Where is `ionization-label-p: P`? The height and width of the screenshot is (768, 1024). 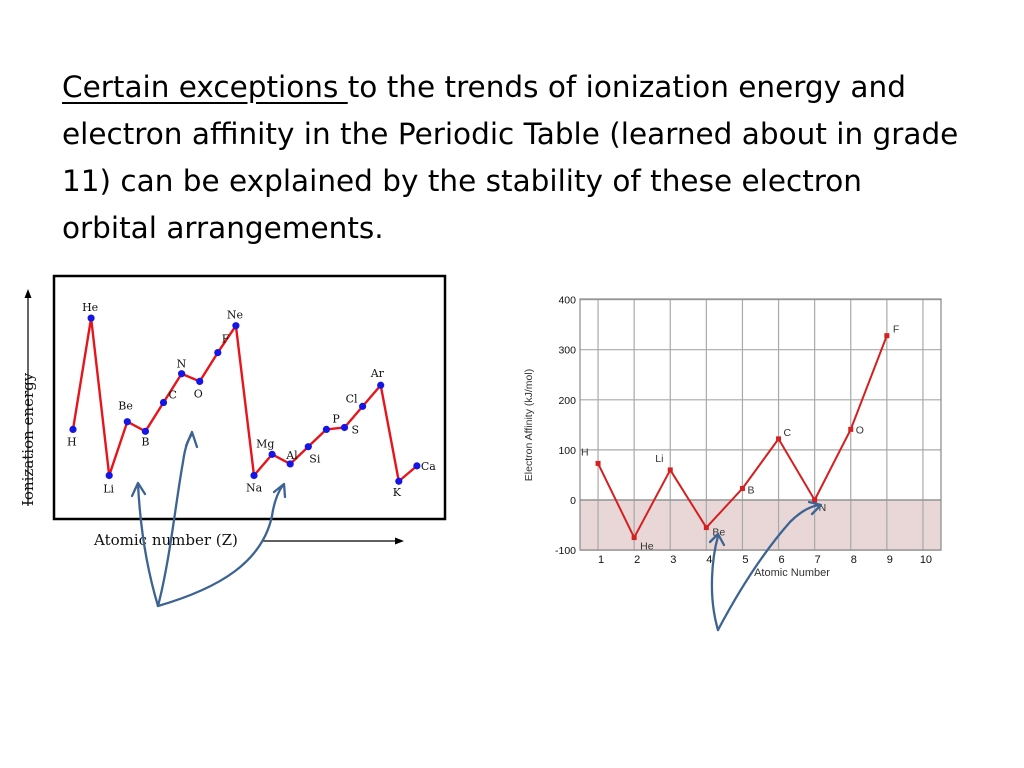
ionization-label-p: P is located at coordinates (336, 418).